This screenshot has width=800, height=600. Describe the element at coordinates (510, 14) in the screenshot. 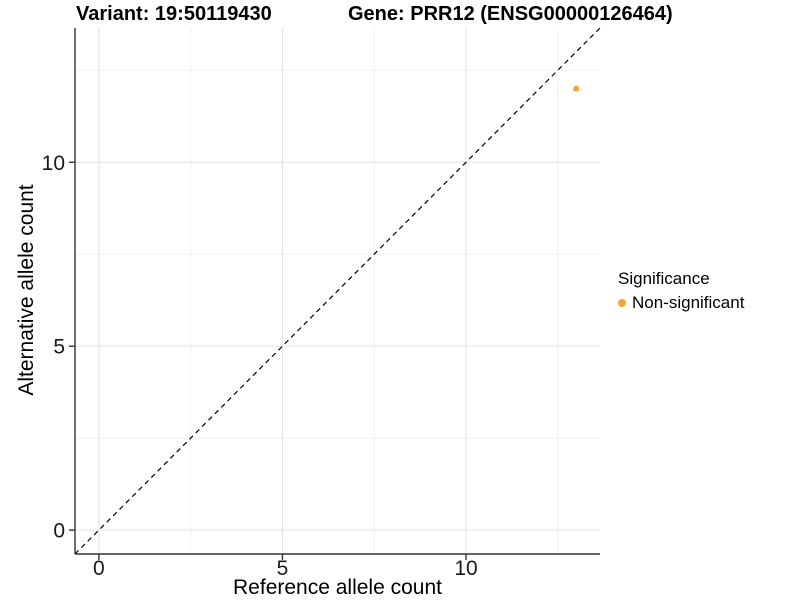

I see `gene-title: Gene: PRR12 (ENSG00000126464)` at that location.